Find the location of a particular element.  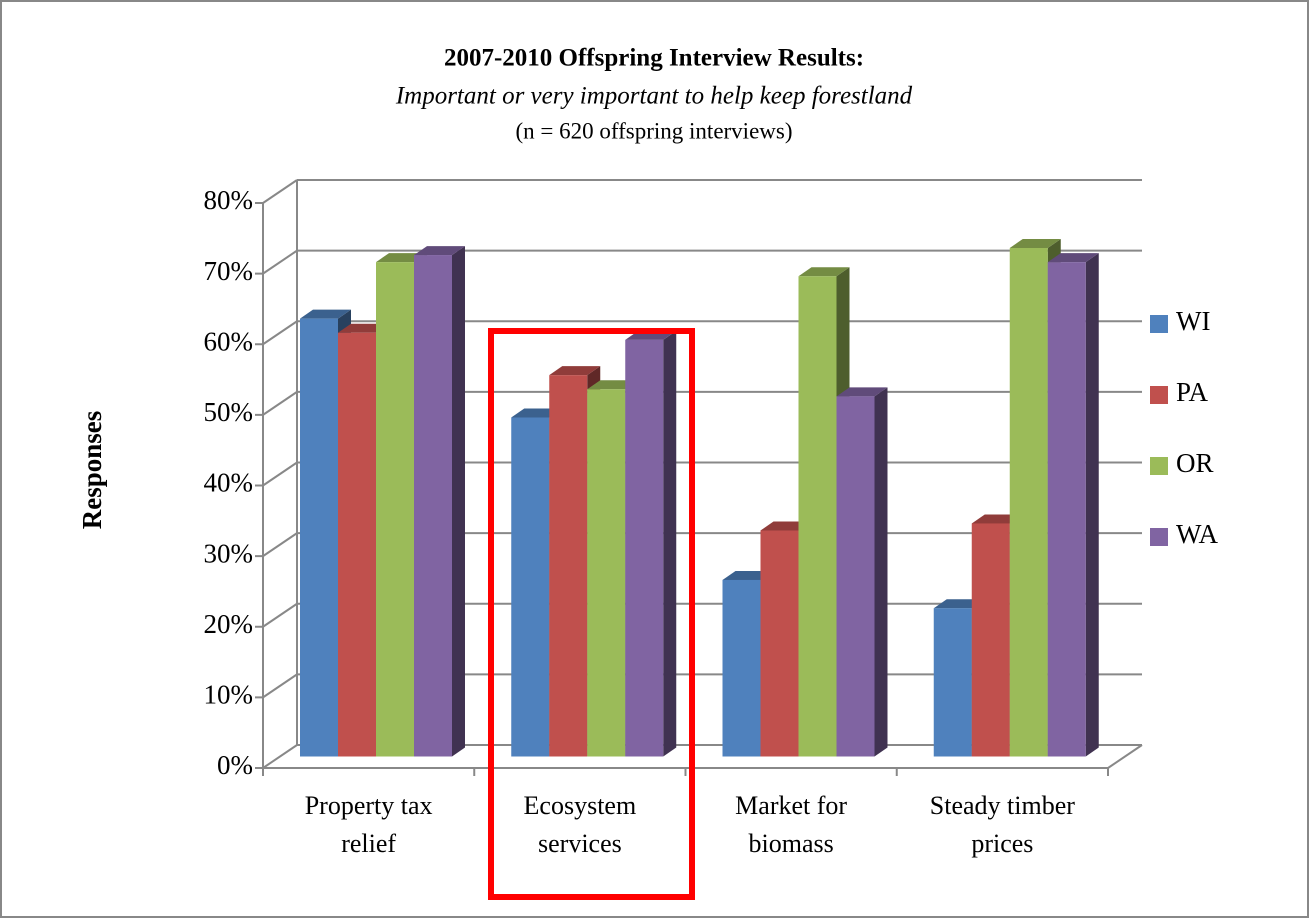

y-tick-label: 0% is located at coordinates (235, 765).